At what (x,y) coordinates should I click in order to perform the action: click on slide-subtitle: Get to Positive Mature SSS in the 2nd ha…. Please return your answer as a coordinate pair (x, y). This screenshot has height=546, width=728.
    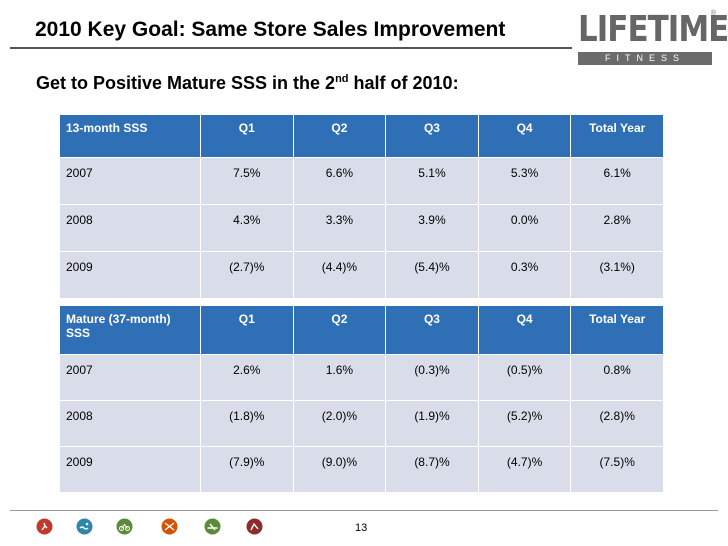
    Looking at the image, I should click on (247, 83).